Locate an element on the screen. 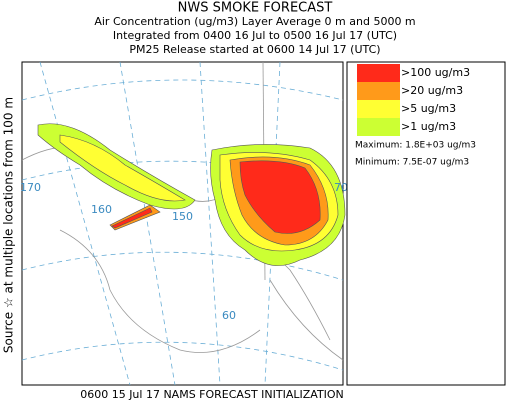 The image size is (509, 401). title: NWS SMOKE FORECAST is located at coordinates (255, 8).